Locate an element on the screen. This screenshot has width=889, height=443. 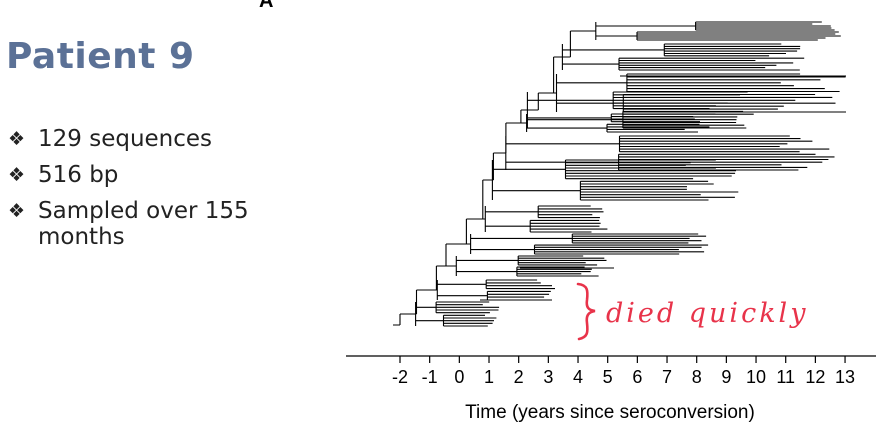
slide-title: Patient 9 is located at coordinates (100, 56).